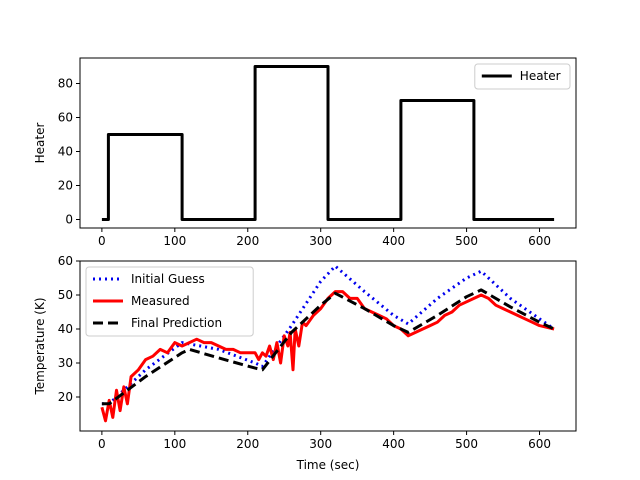 Image resolution: width=640 pixels, height=480 pixels. I want to click on x-axis-label: Time (sec), so click(328, 465).